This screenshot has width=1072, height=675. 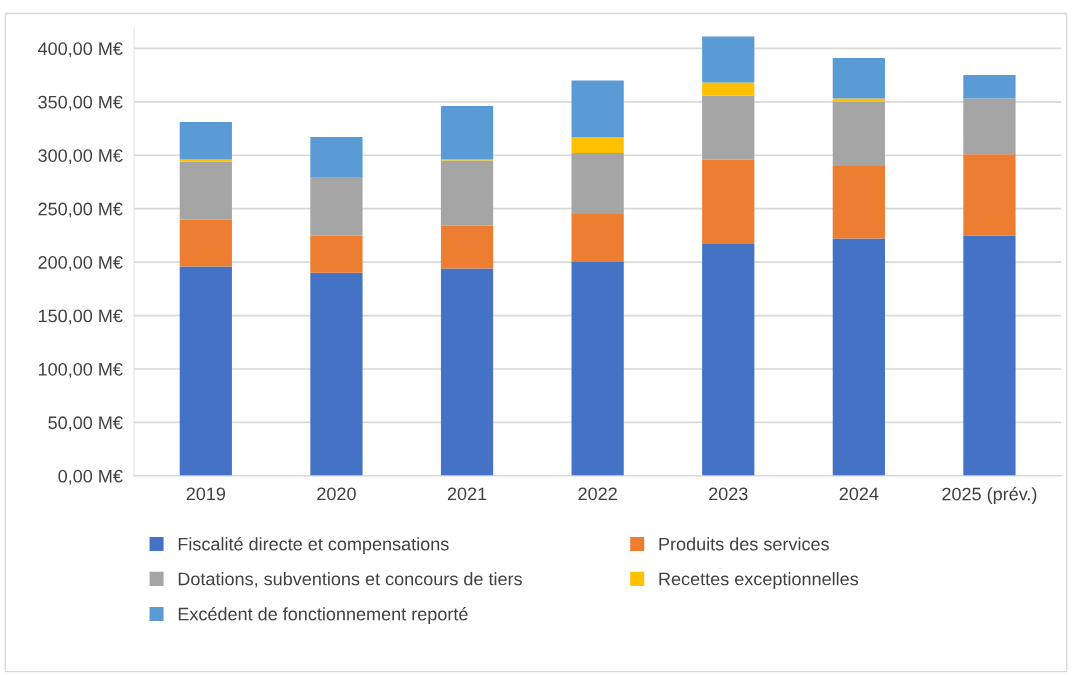 I want to click on x-tick-label: 2022, so click(x=597, y=494).